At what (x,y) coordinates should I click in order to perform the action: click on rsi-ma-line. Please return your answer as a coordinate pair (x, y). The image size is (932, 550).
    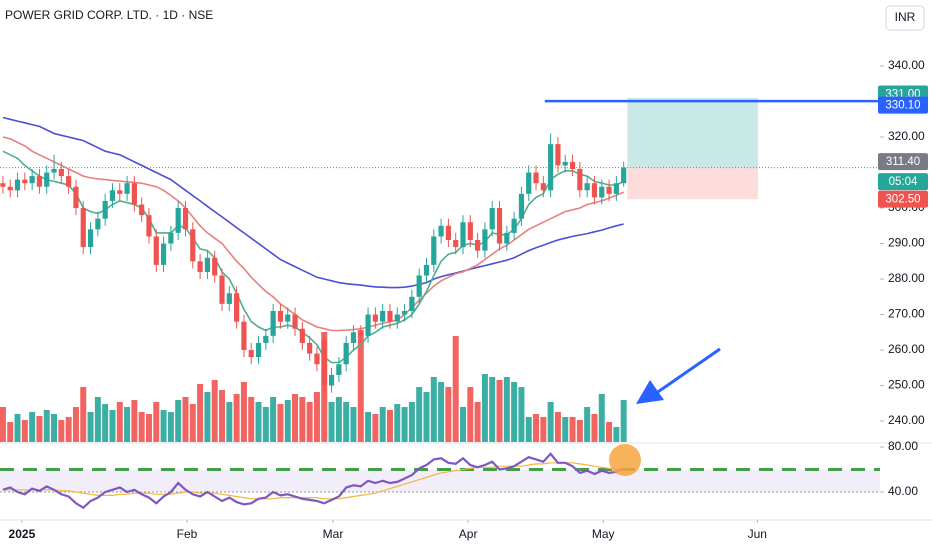
    Looking at the image, I should click on (313, 481).